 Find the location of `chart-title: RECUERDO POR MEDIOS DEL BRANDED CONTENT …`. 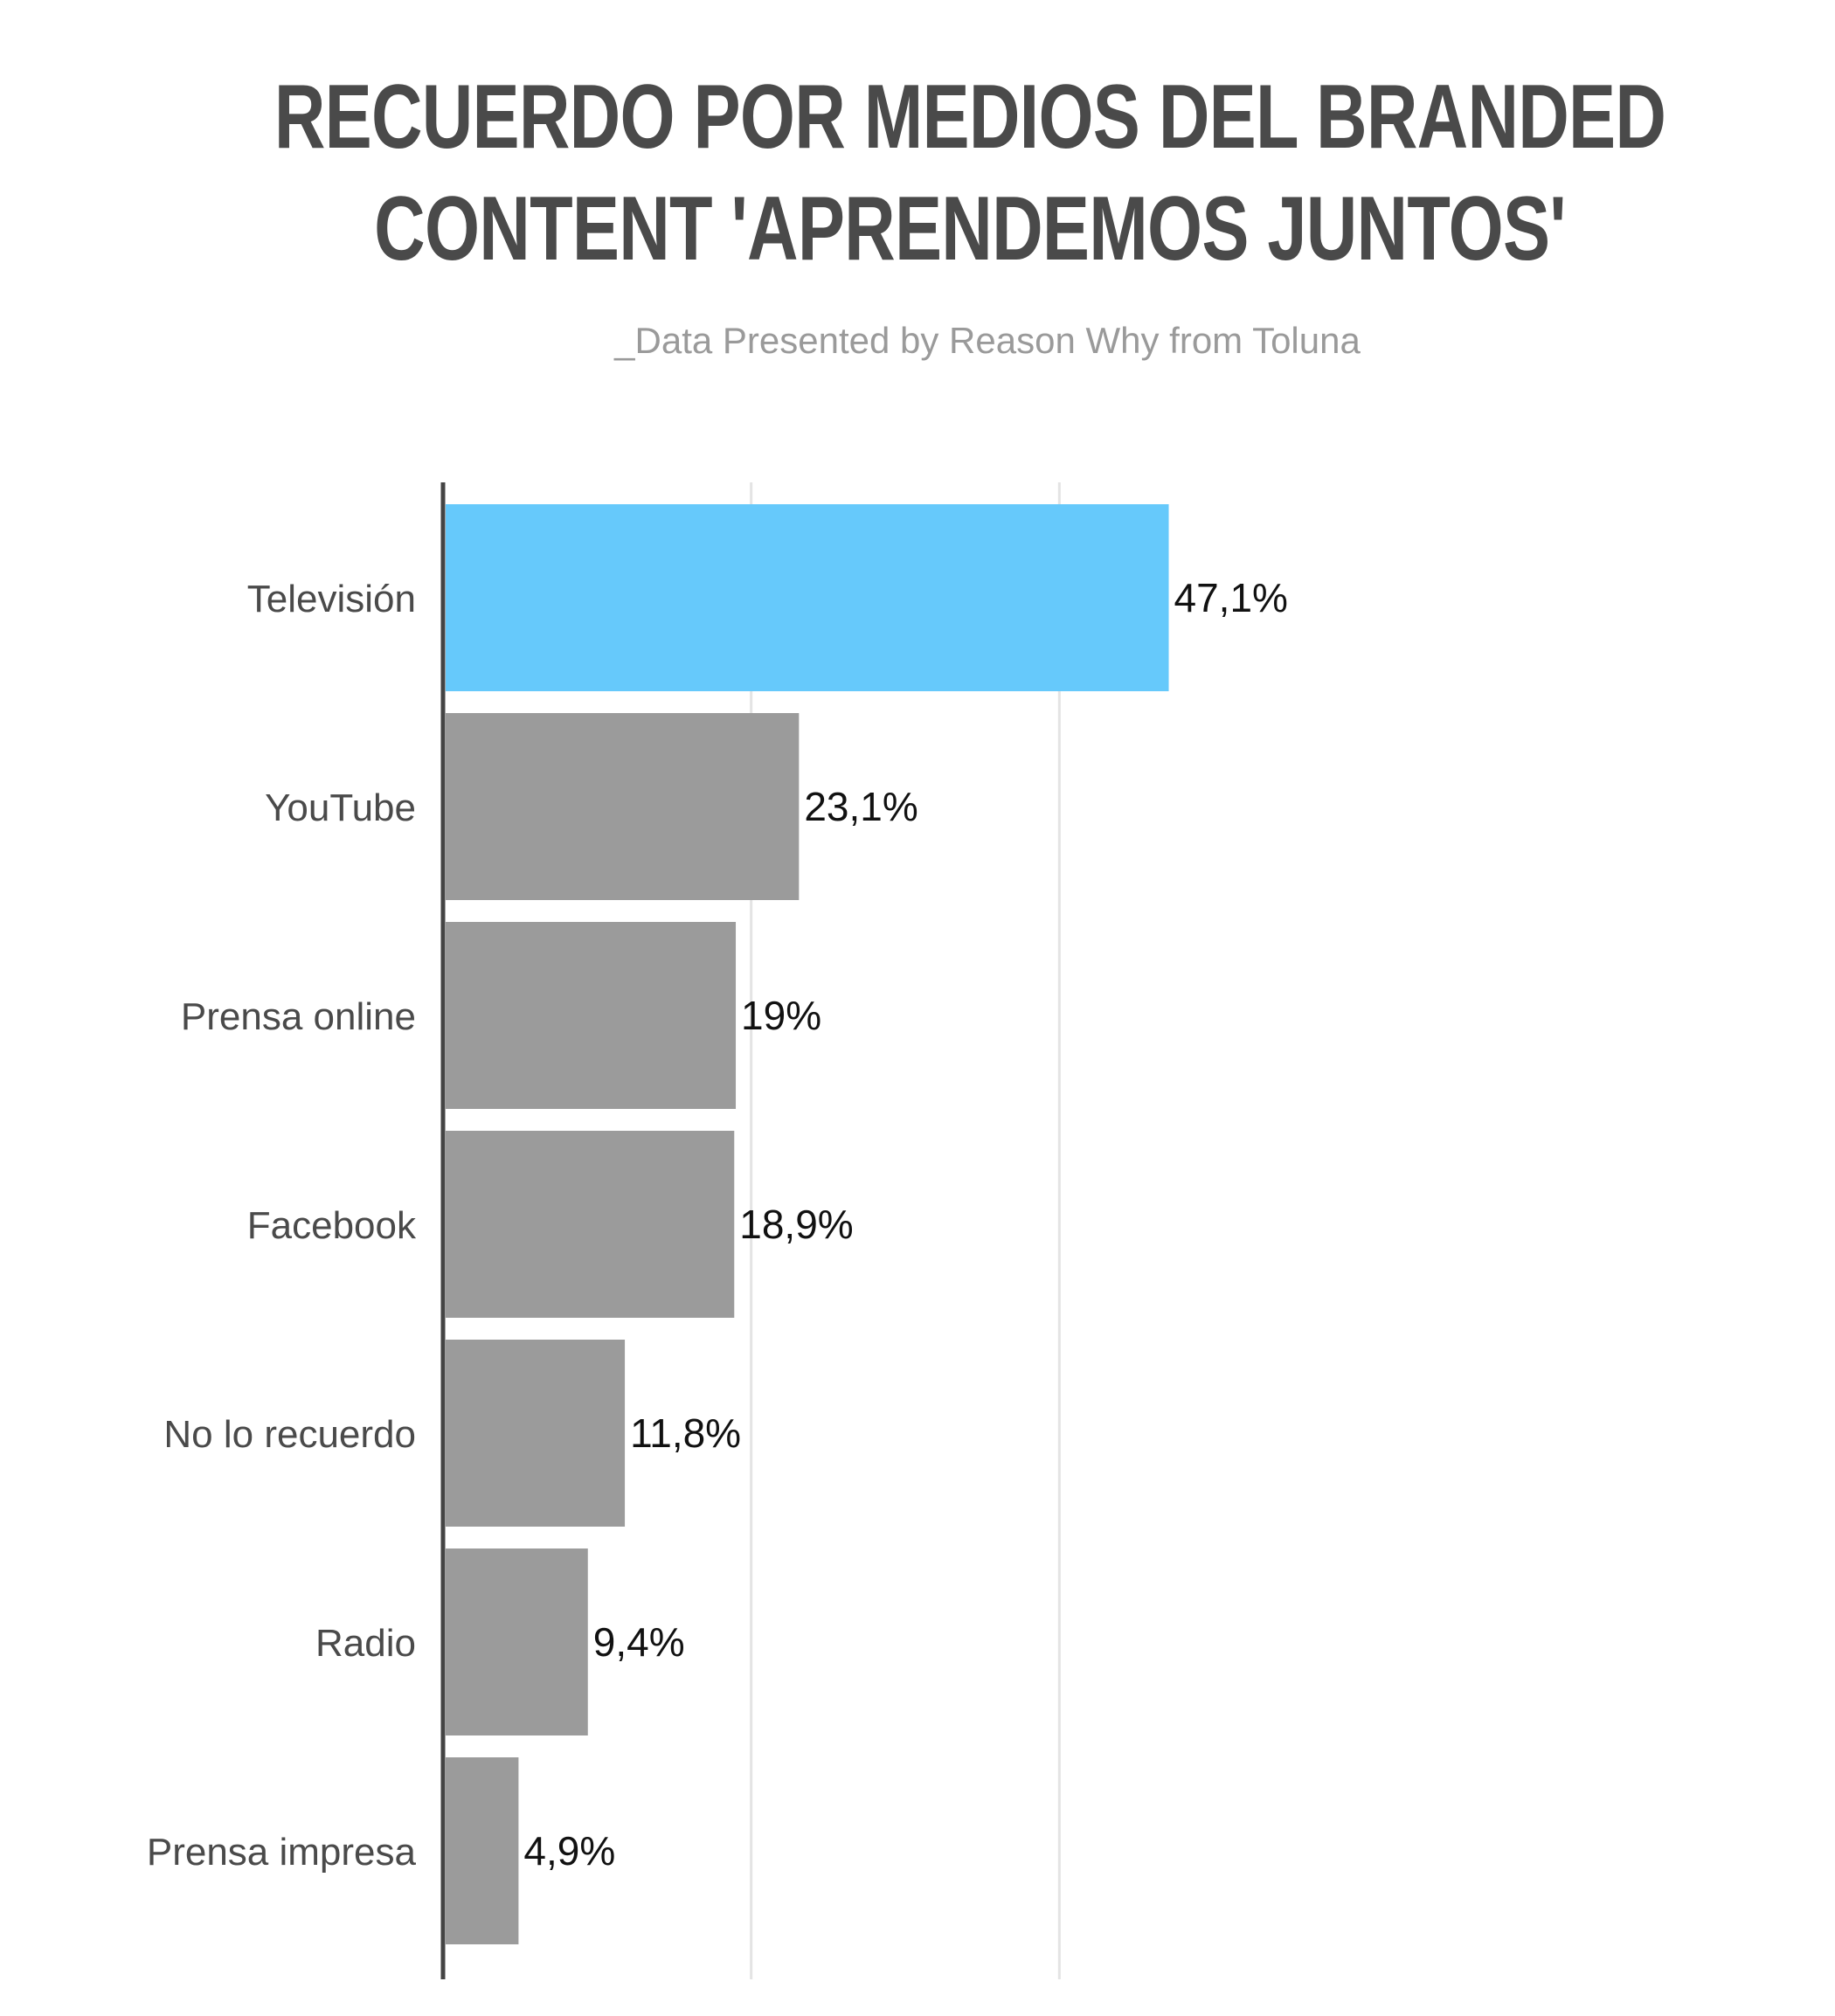

chart-title: RECUERDO POR MEDIOS DEL BRANDED CONTENT … is located at coordinates (970, 173).